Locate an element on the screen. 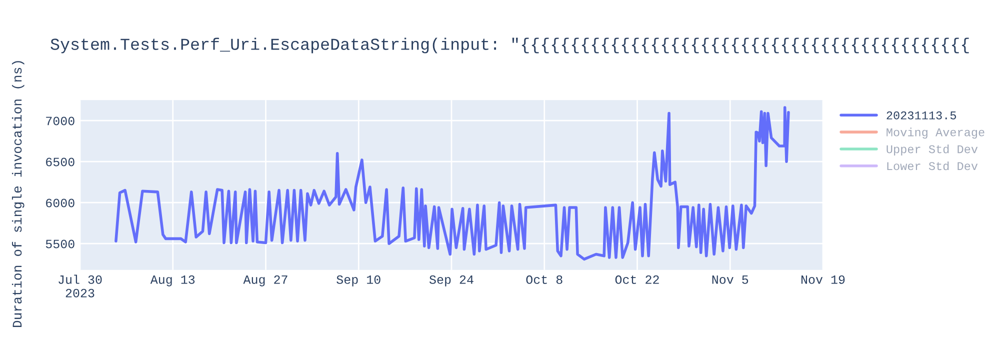  x-tick-label: Oct 8 is located at coordinates (544, 279).